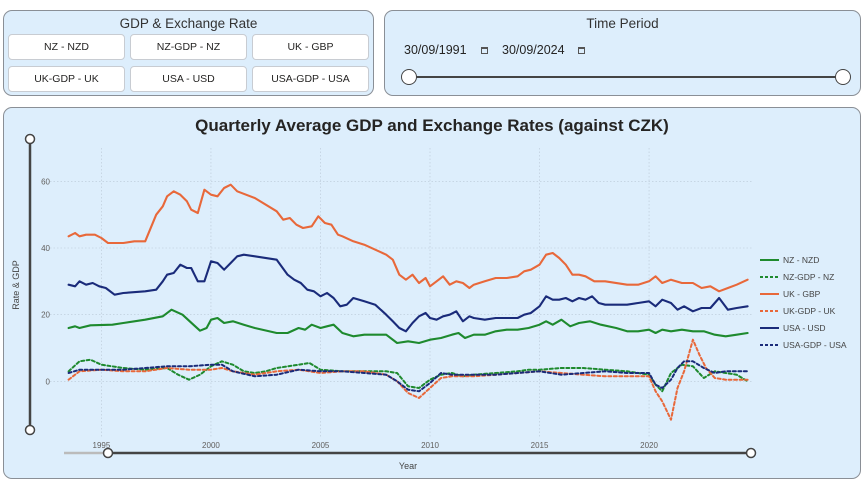  Describe the element at coordinates (815, 345) in the screenshot. I see `legend-label: USA-GDP - USA` at that location.